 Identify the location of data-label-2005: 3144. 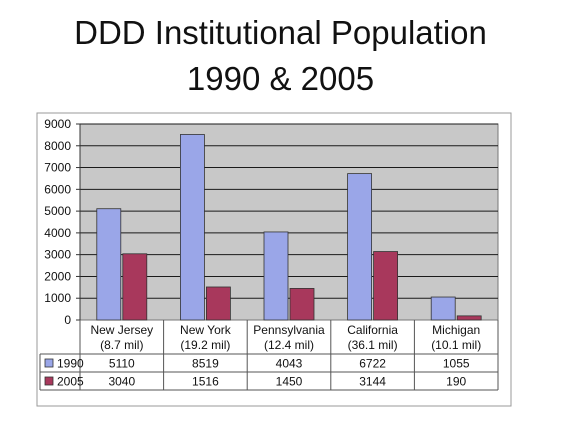
(372, 382).